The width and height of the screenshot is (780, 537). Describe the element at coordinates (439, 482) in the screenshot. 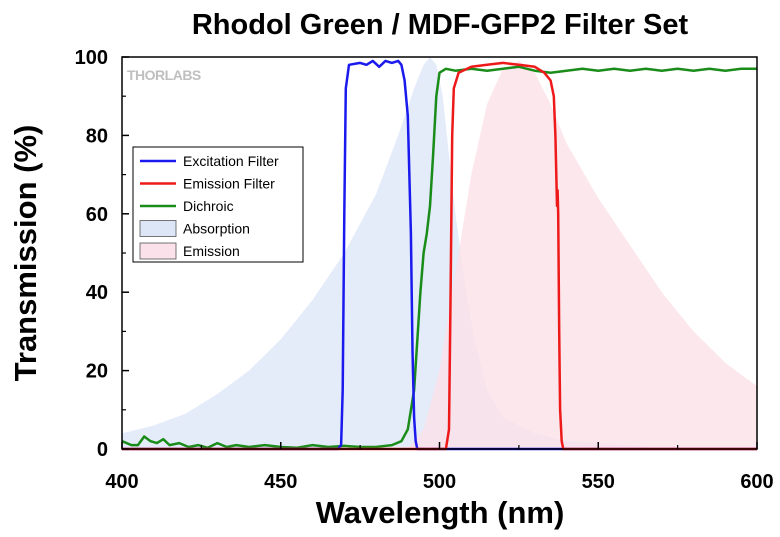

I see `x-tick-label-500: 500` at that location.